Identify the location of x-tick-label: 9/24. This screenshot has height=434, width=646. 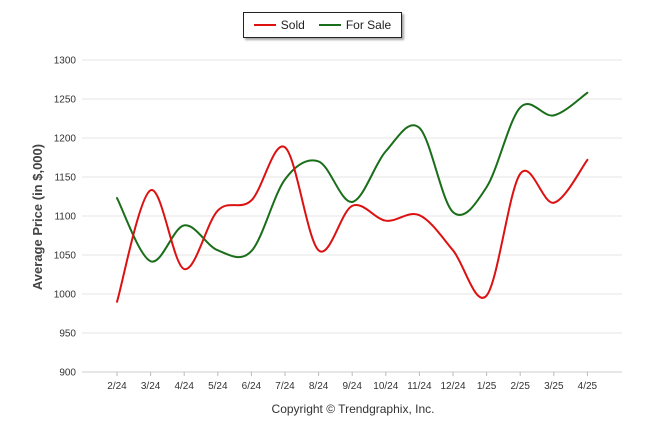
(352, 386).